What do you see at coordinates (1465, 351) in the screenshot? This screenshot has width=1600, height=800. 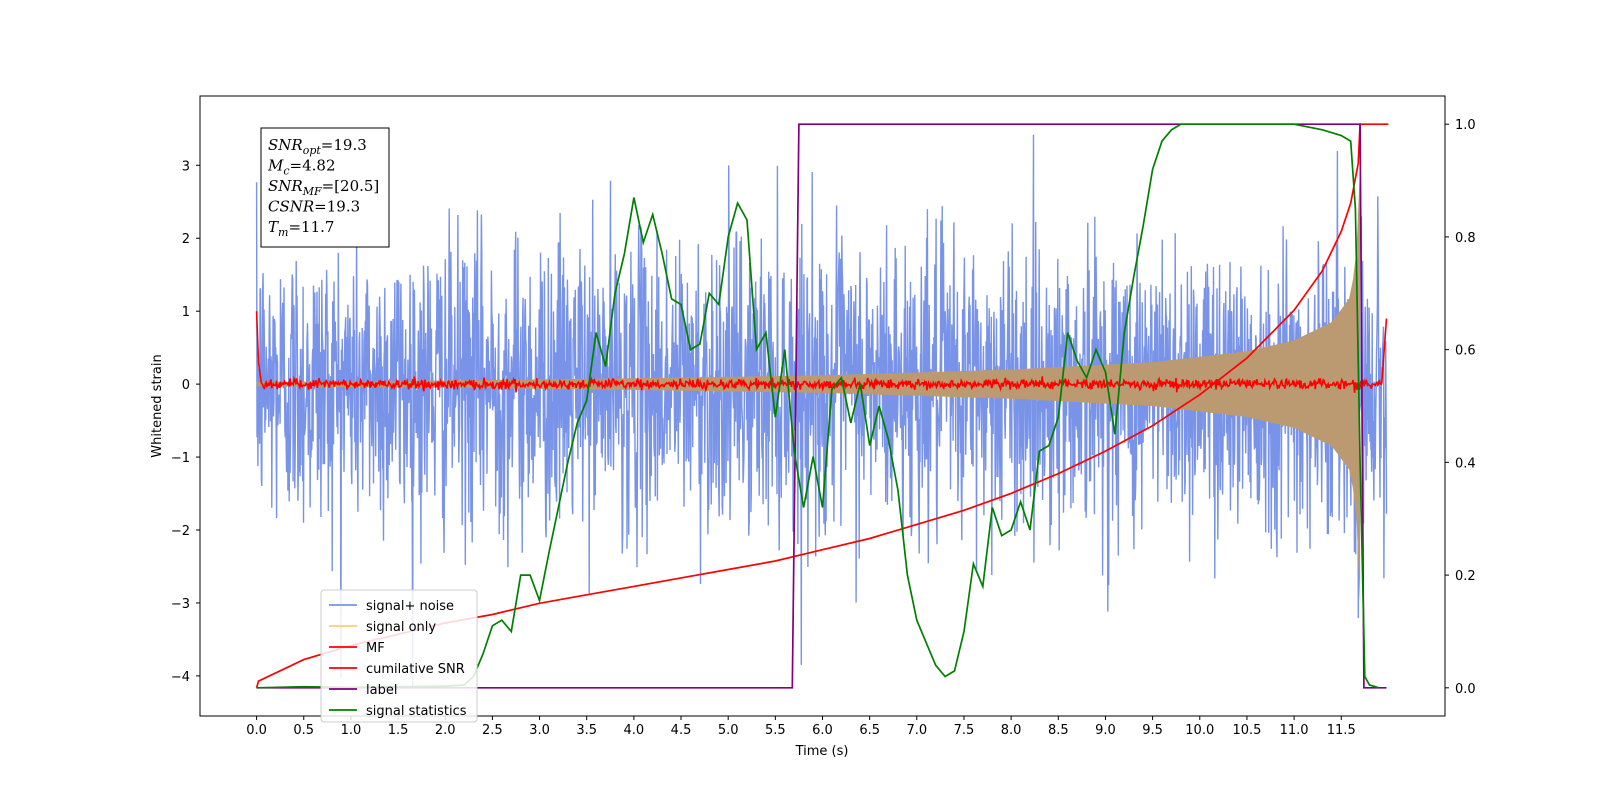 I see `y-right-tick-label: 0.6` at bounding box center [1465, 351].